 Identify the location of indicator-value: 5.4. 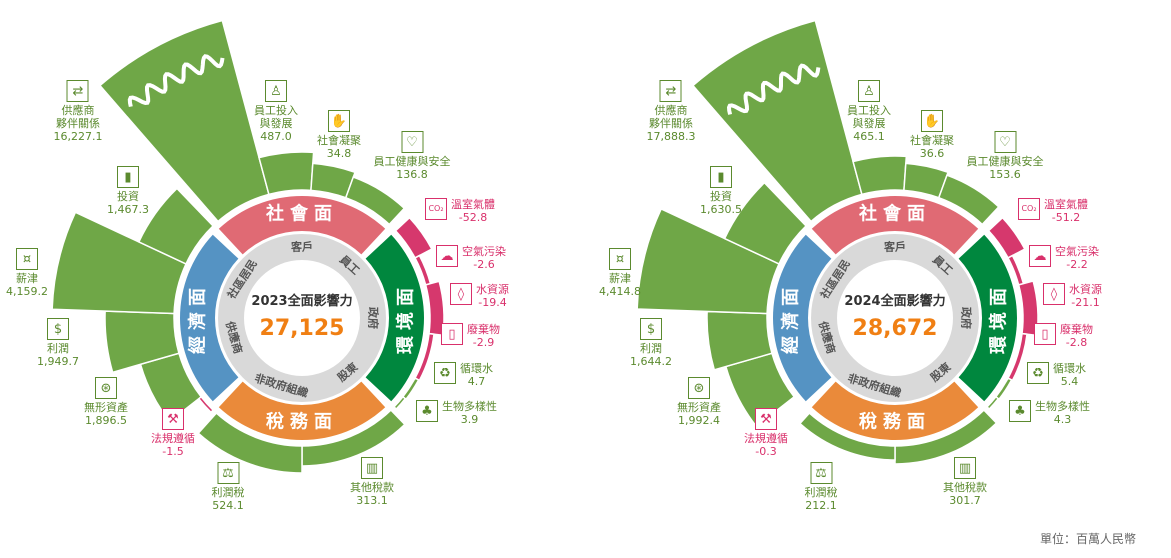
(1069, 381).